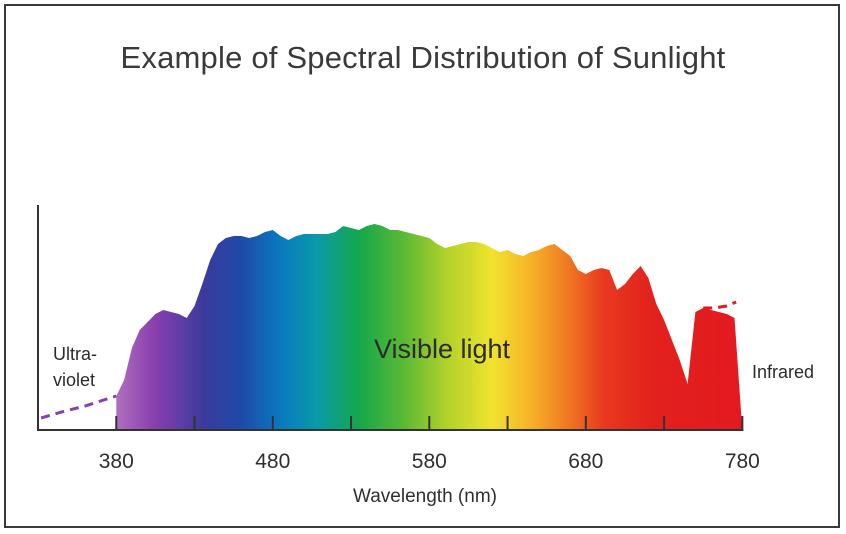  I want to click on x-axis-tick-labels: 380 480 580 680 780, so click(429, 461).